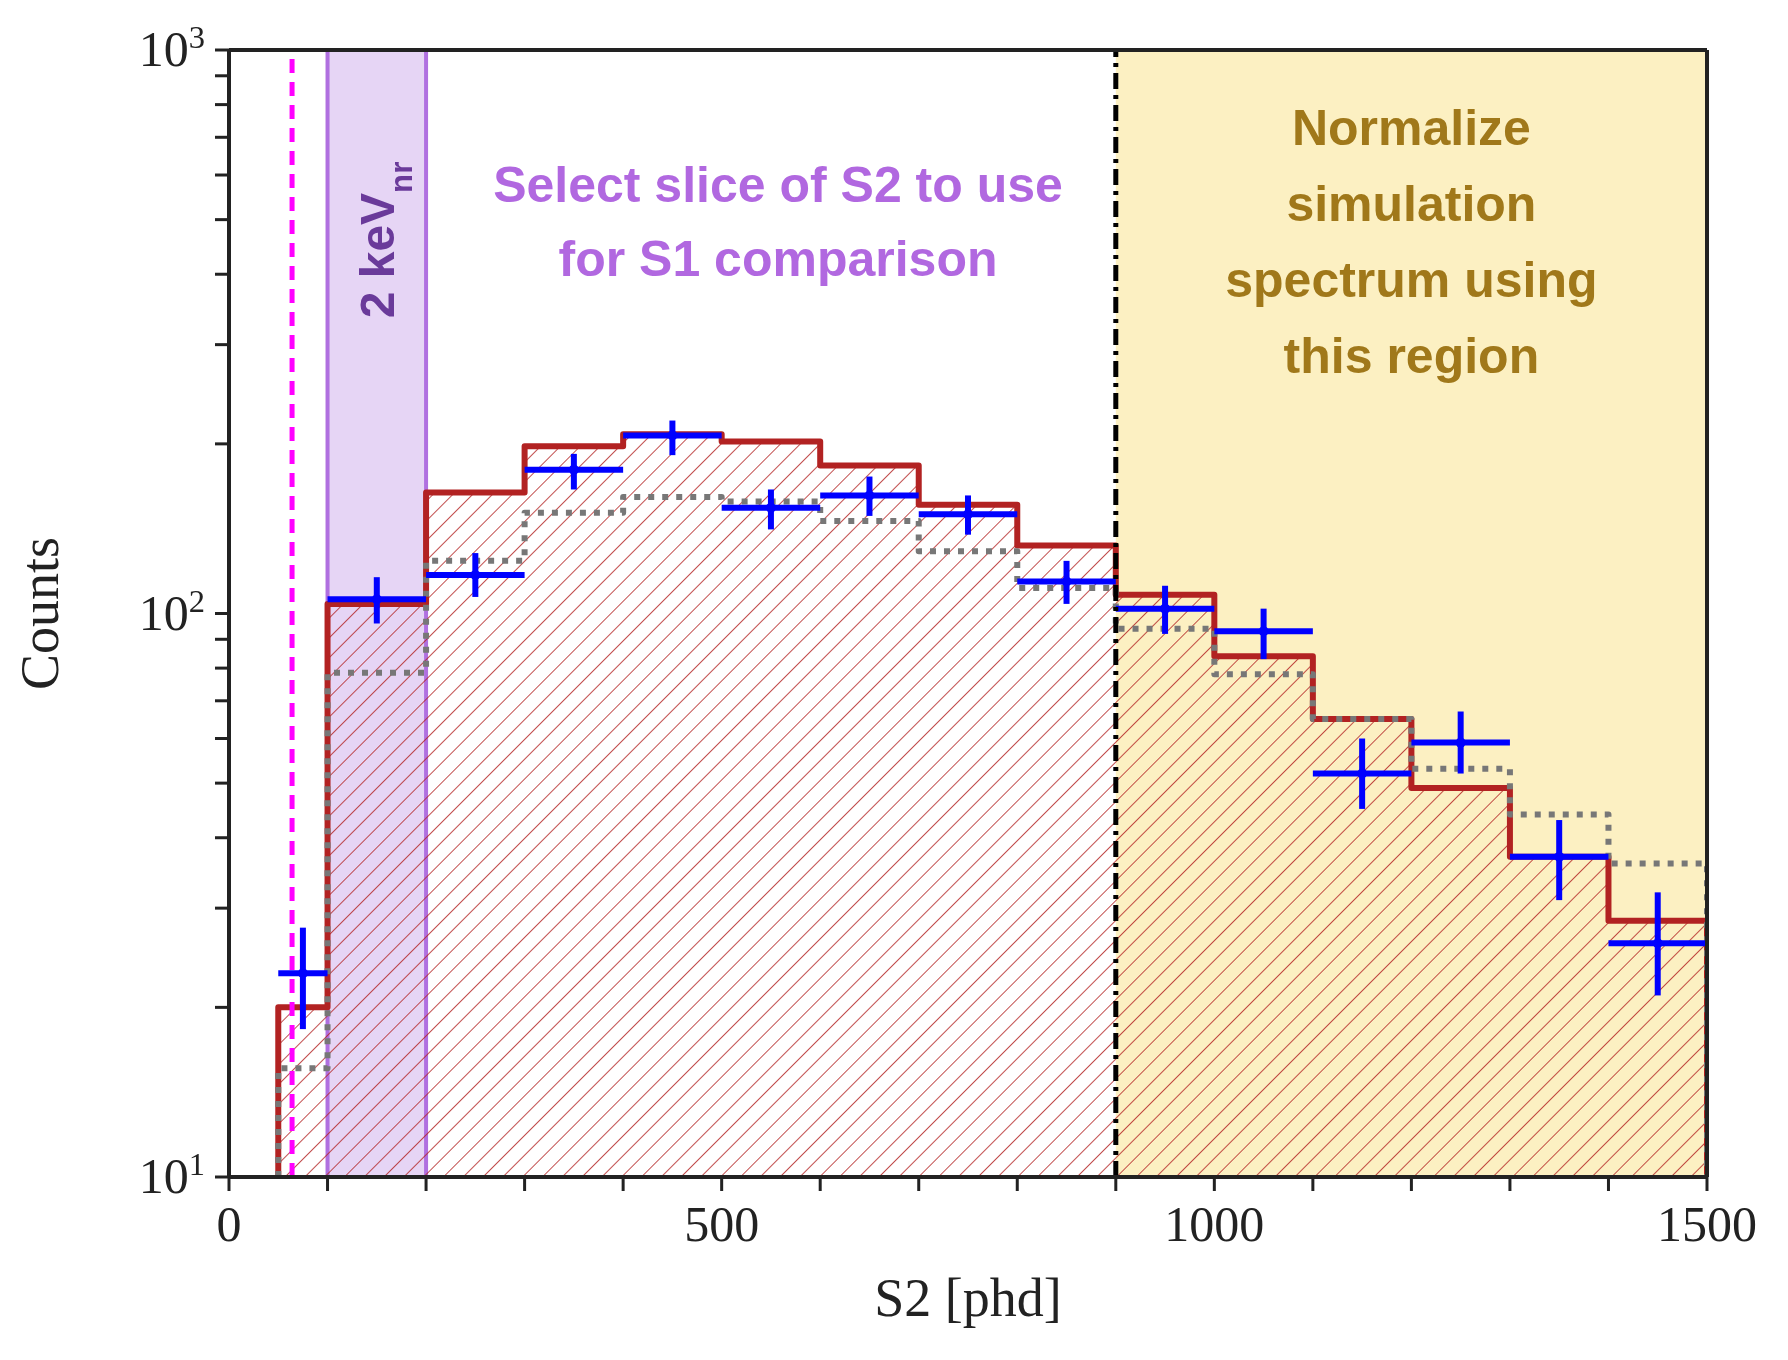 The height and width of the screenshot is (1360, 1788). I want to click on annotation: Select slice of S2 to use for S1 comparison, so click(778, 222).